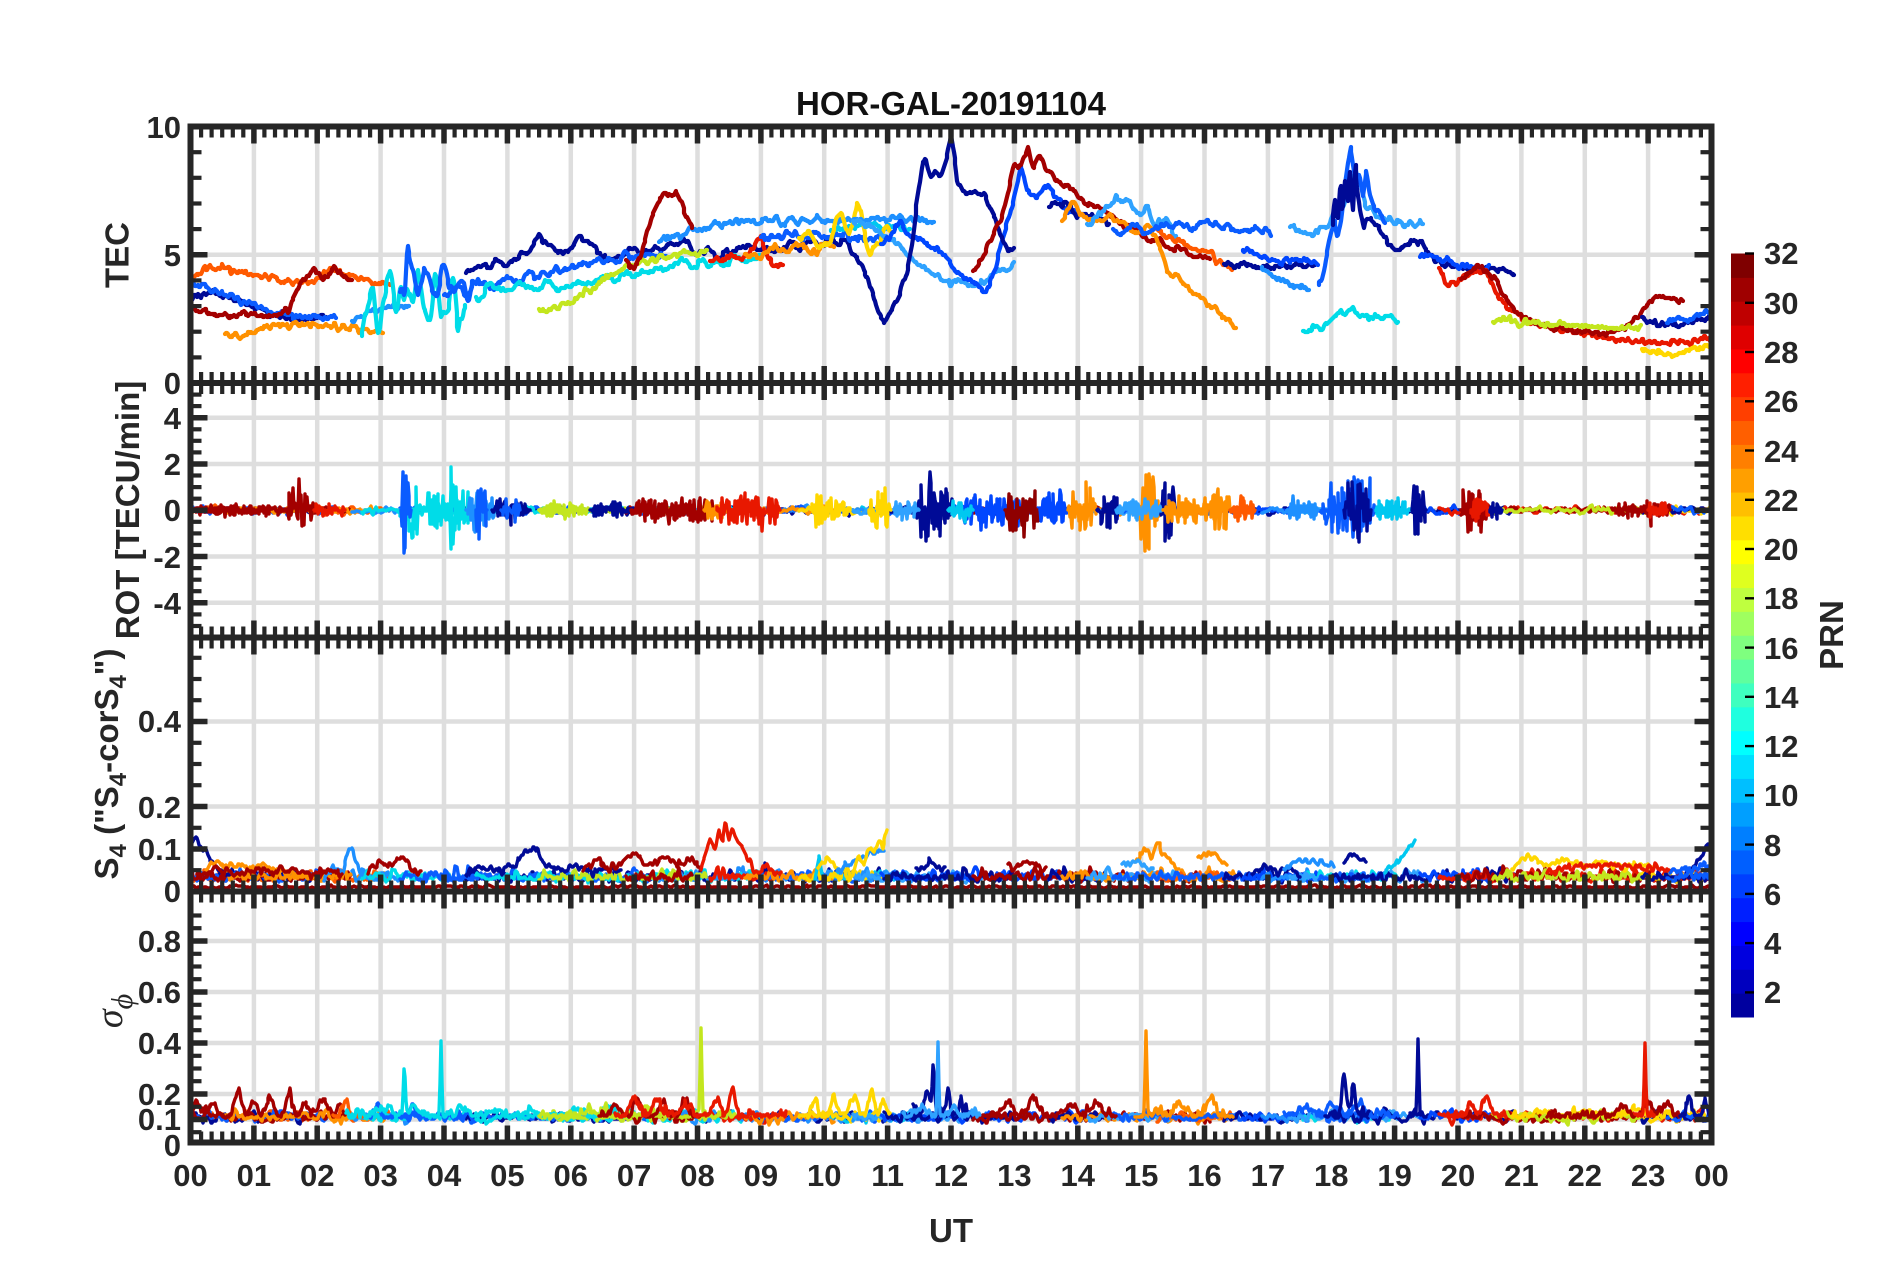 Image resolution: width=1902 pixels, height=1272 pixels. Describe the element at coordinates (1781, 451) in the screenshot. I see `svg-text: 24` at that location.